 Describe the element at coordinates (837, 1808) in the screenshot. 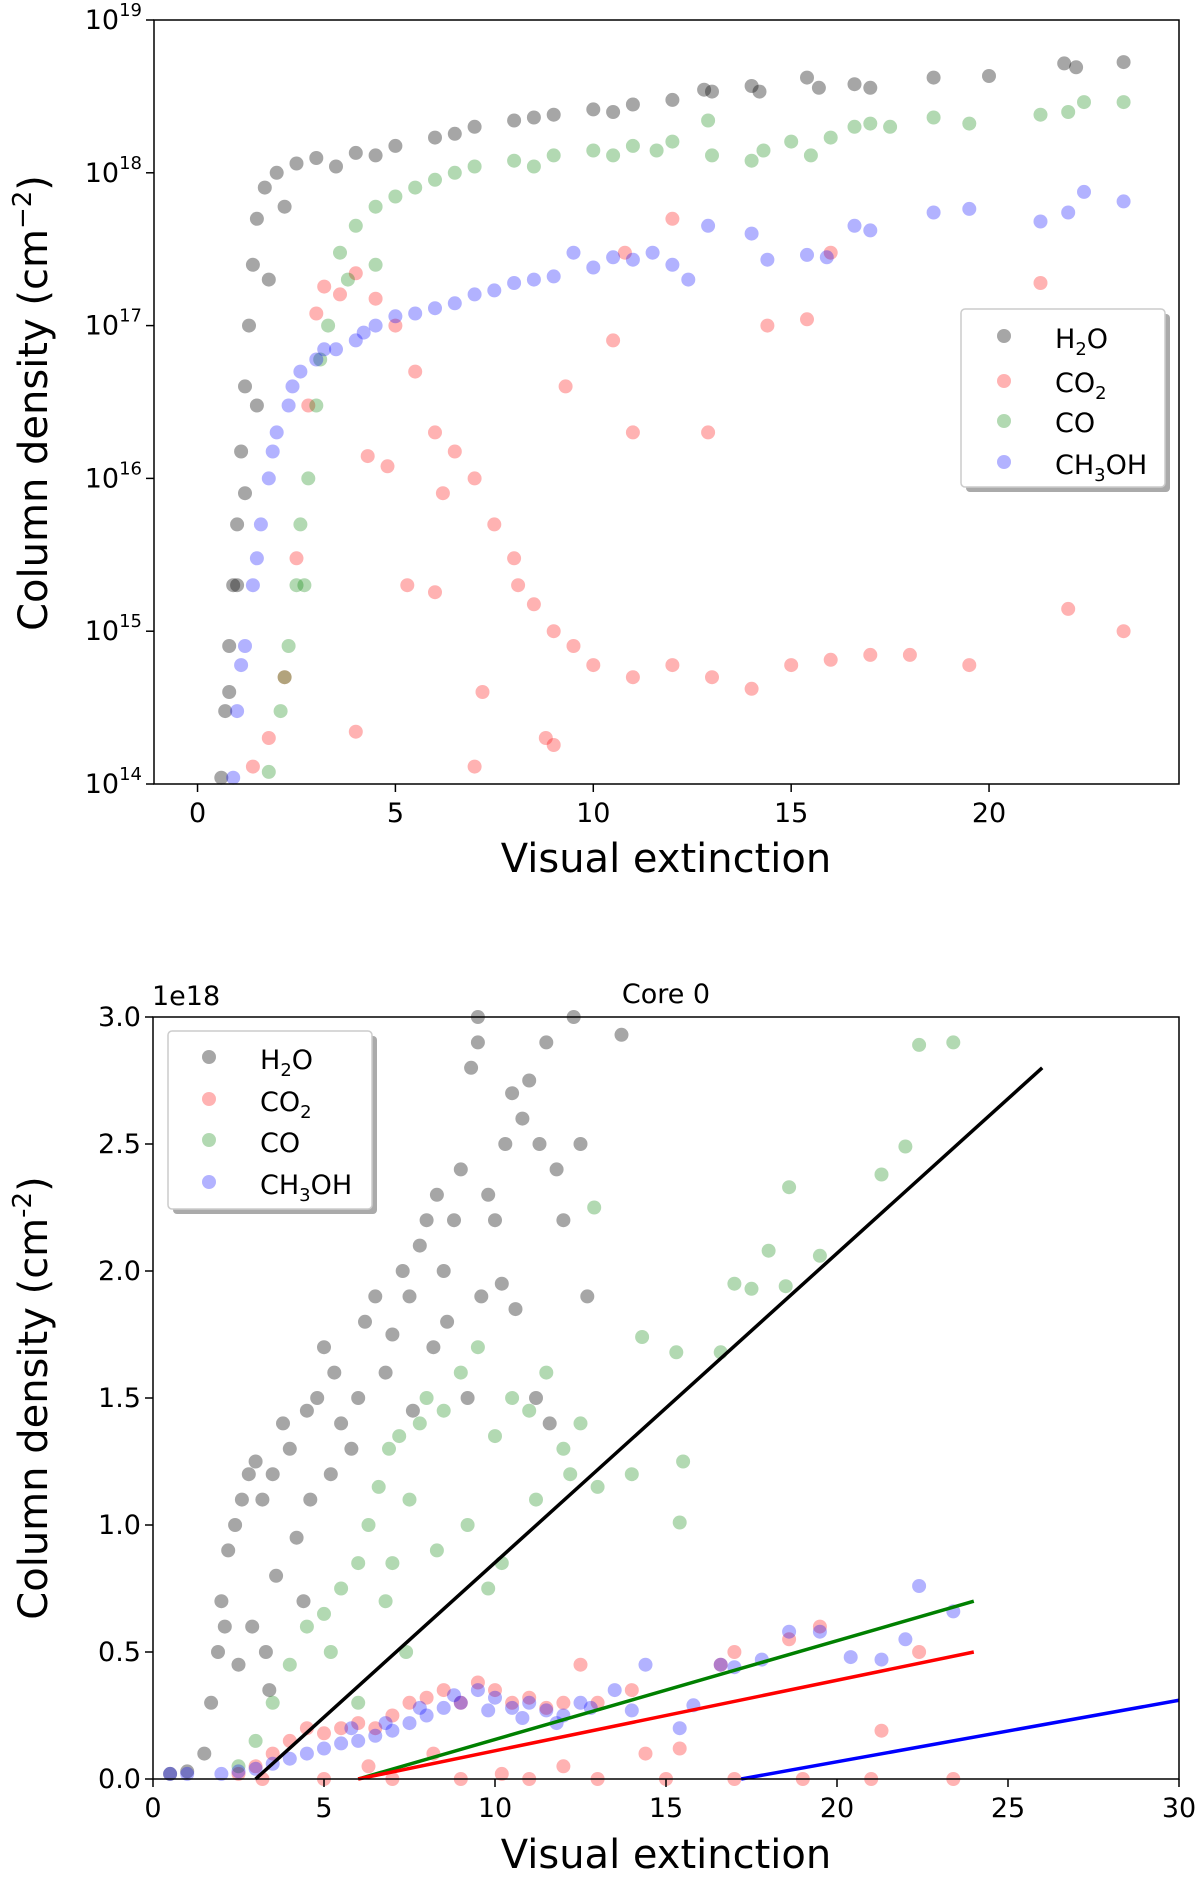

I see `bottom-x-tick-label-20: 20` at that location.